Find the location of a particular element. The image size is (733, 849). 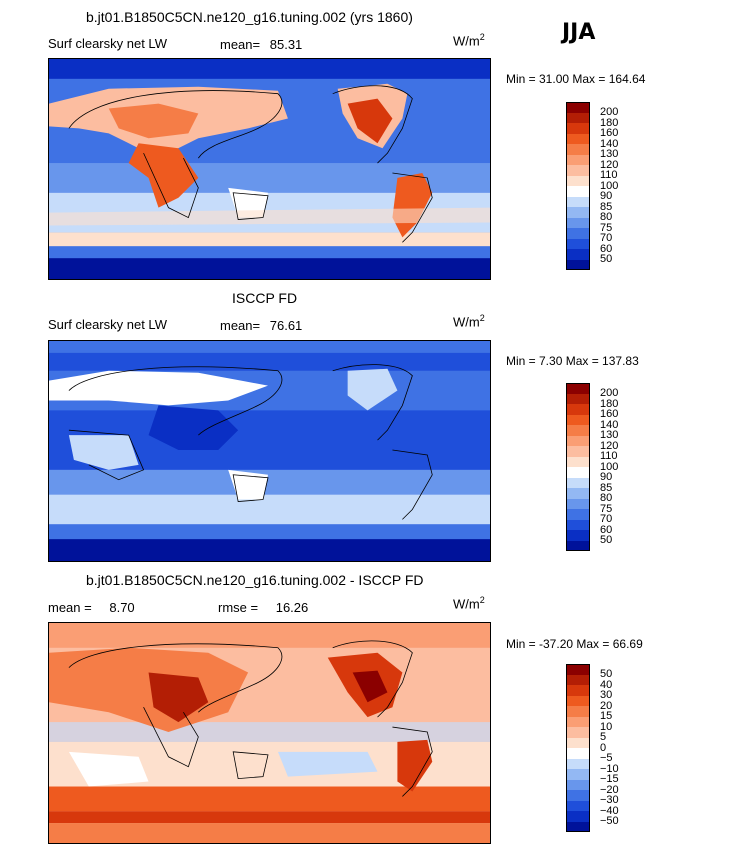

mean-value: 85.31 is located at coordinates (286, 44).